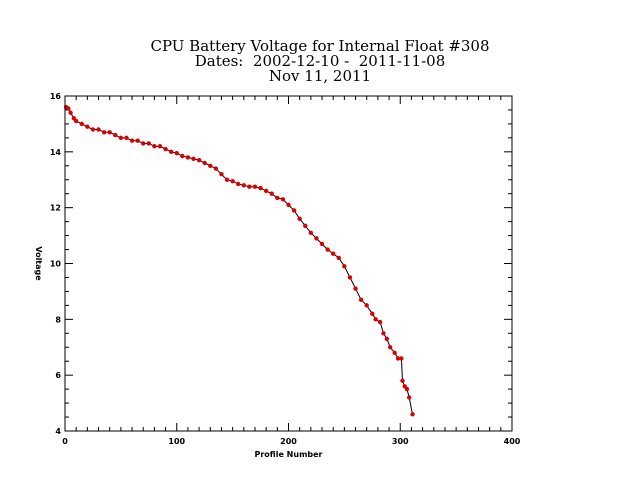 Image resolution: width=640 pixels, height=480 pixels. I want to click on y-tick-label: 10, so click(56, 264).